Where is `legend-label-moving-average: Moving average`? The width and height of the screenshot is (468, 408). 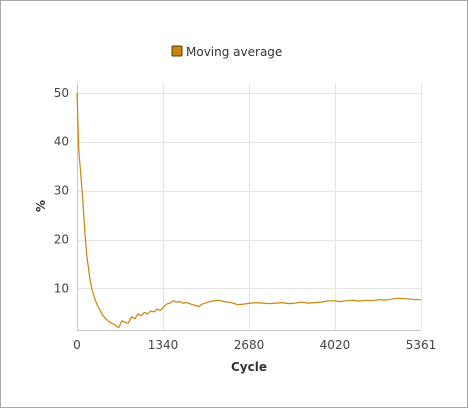 legend-label-moving-average: Moving average is located at coordinates (234, 52).